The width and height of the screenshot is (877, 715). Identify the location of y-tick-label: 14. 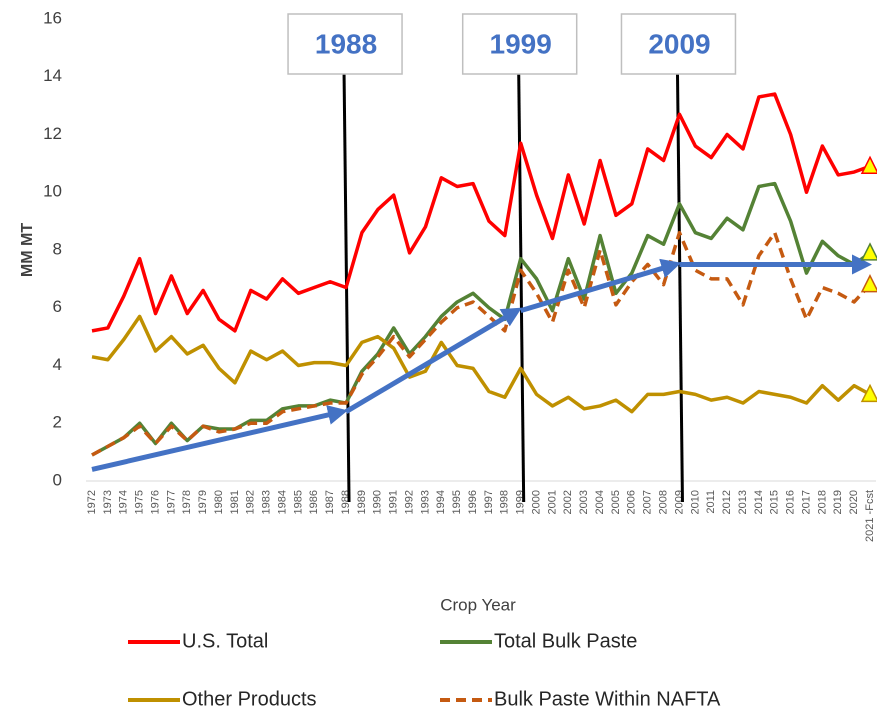
(52, 75).